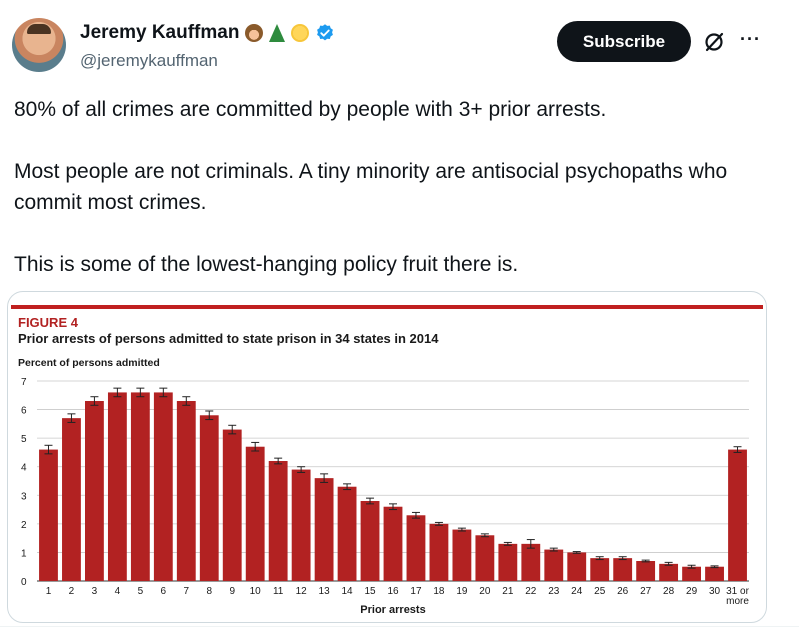 The width and height of the screenshot is (799, 629). What do you see at coordinates (149, 60) in the screenshot?
I see `author-handle: @jeremykauffman` at bounding box center [149, 60].